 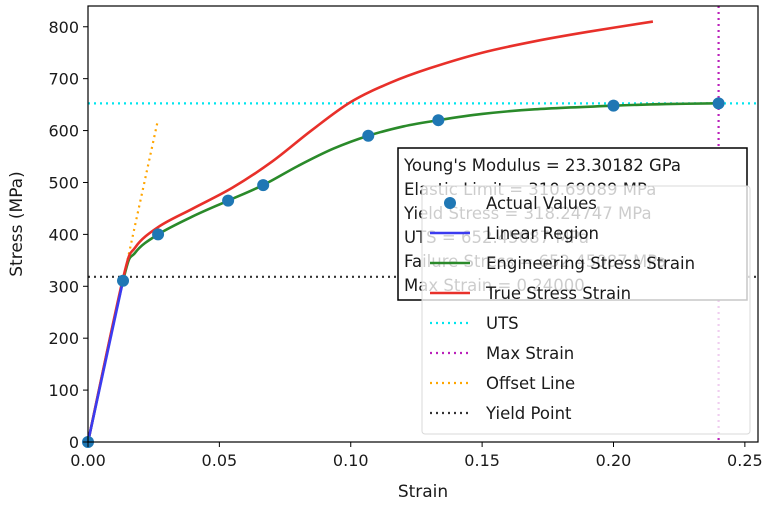 I want to click on x-tick-label: 0.20, so click(x=614, y=460).